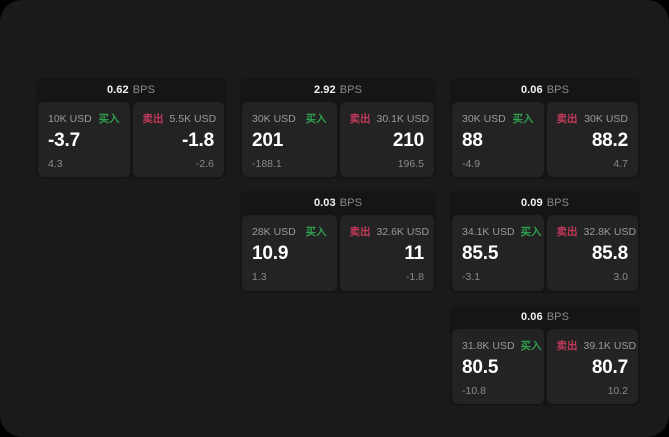 The width and height of the screenshot is (669, 437). What do you see at coordinates (324, 203) in the screenshot?
I see `bps-value: 0.03` at bounding box center [324, 203].